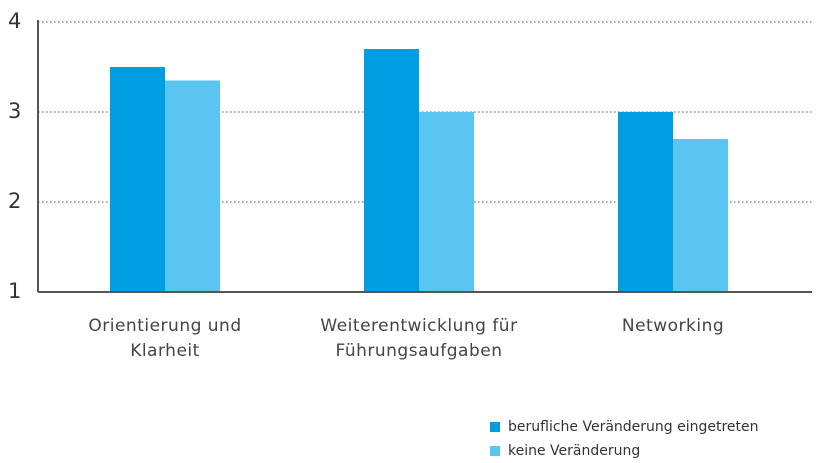 The height and width of the screenshot is (463, 824). I want to click on y-tick-label: 1, so click(14, 291).